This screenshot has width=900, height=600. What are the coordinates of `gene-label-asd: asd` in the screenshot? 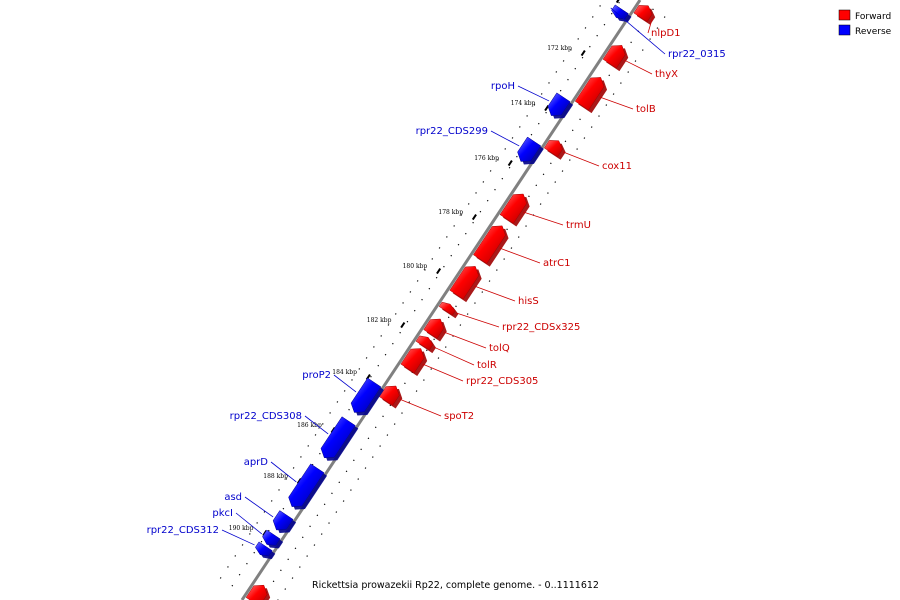 It's located at (233, 497).